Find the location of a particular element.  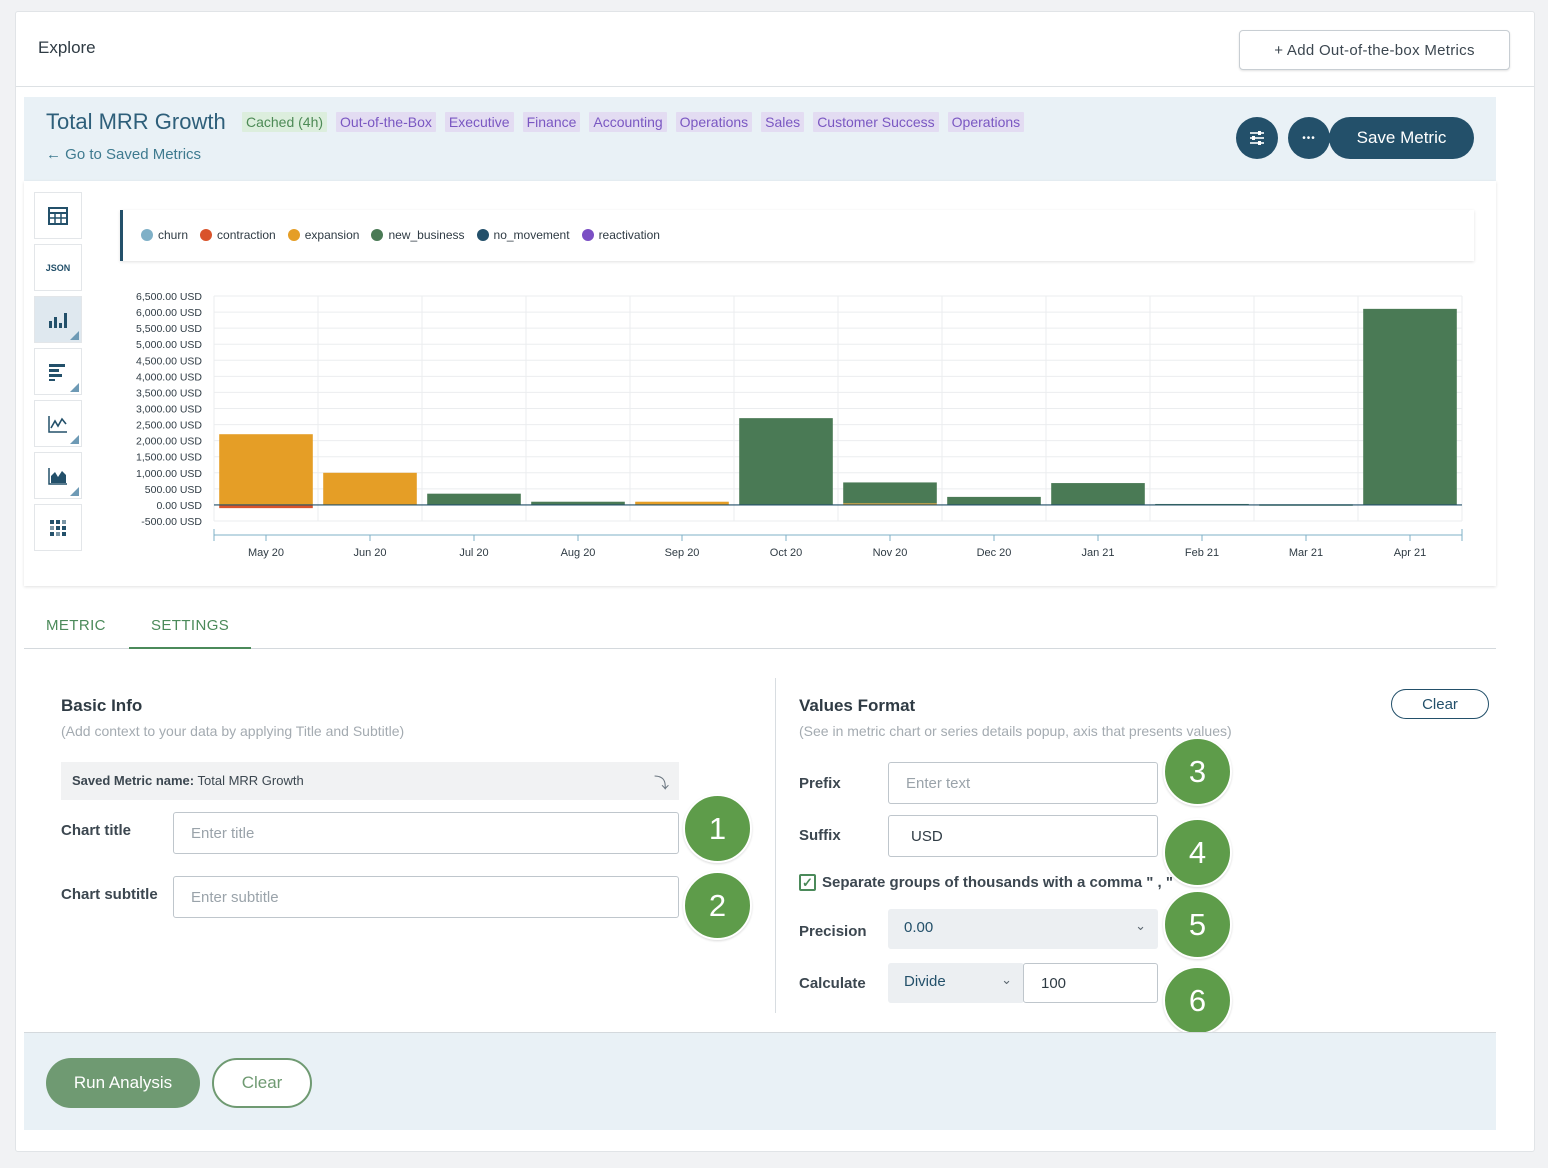

callout-badge-4: 4 is located at coordinates (1197, 852).